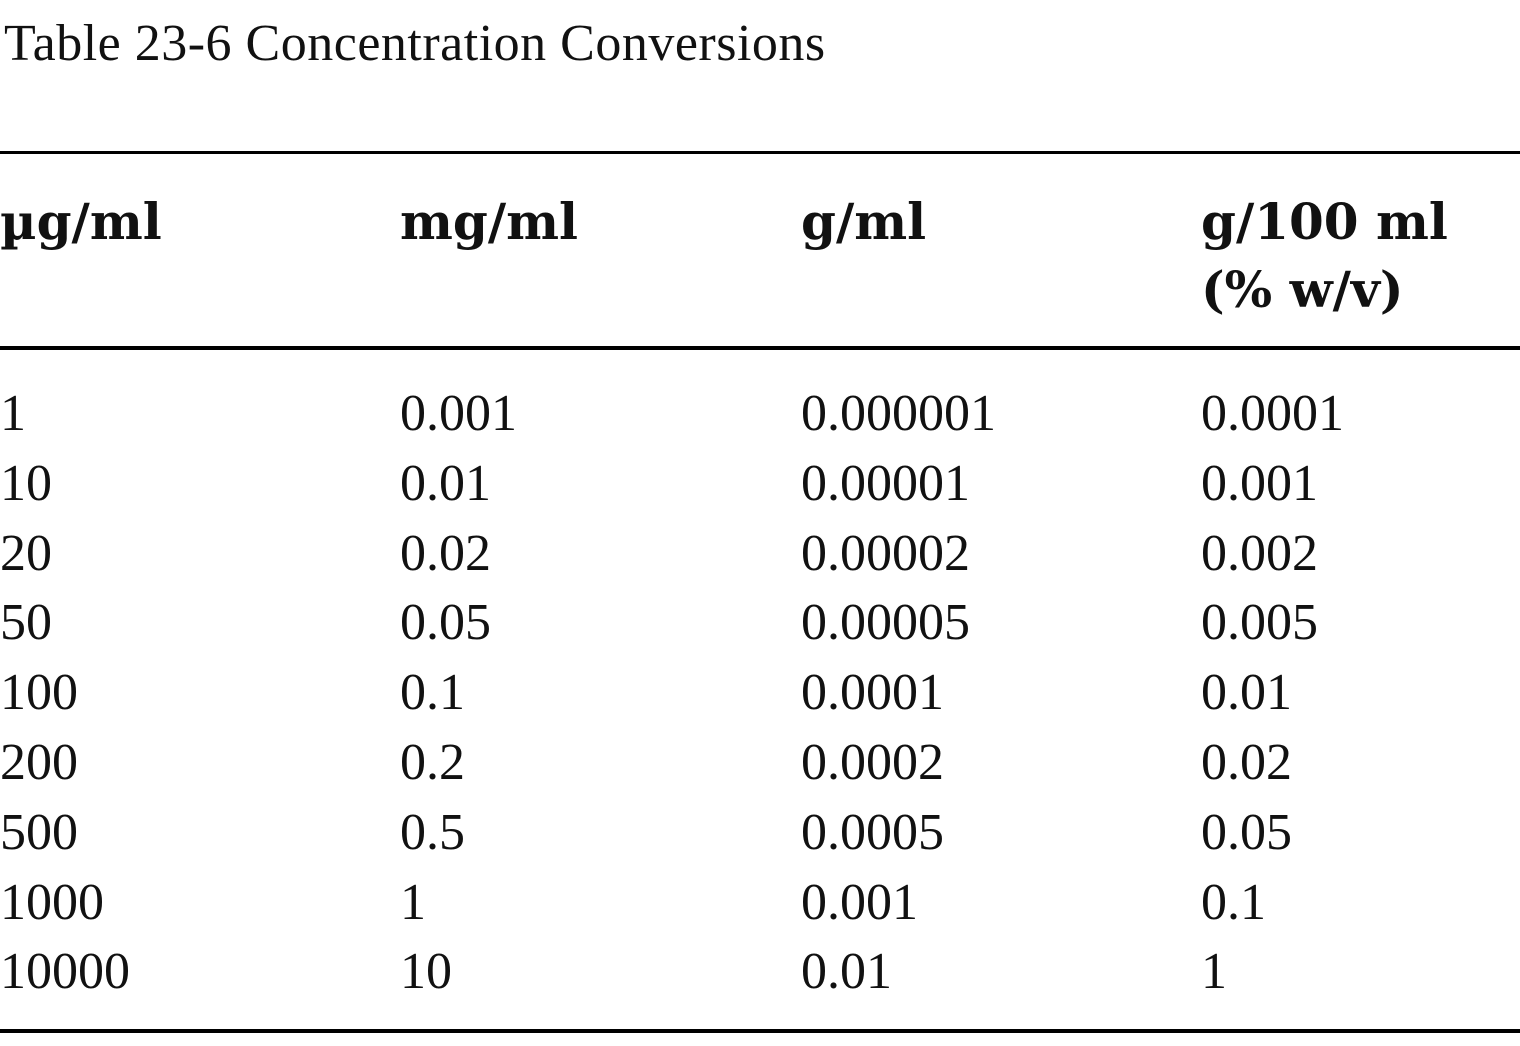  I want to click on column-header-line: g/ml, so click(864, 221).